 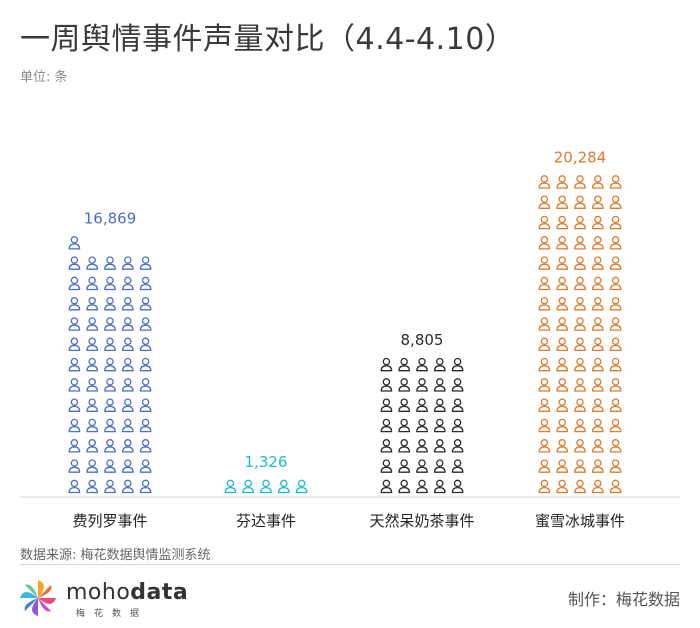 What do you see at coordinates (109, 521) in the screenshot?
I see `category-label: 费列罗事件` at bounding box center [109, 521].